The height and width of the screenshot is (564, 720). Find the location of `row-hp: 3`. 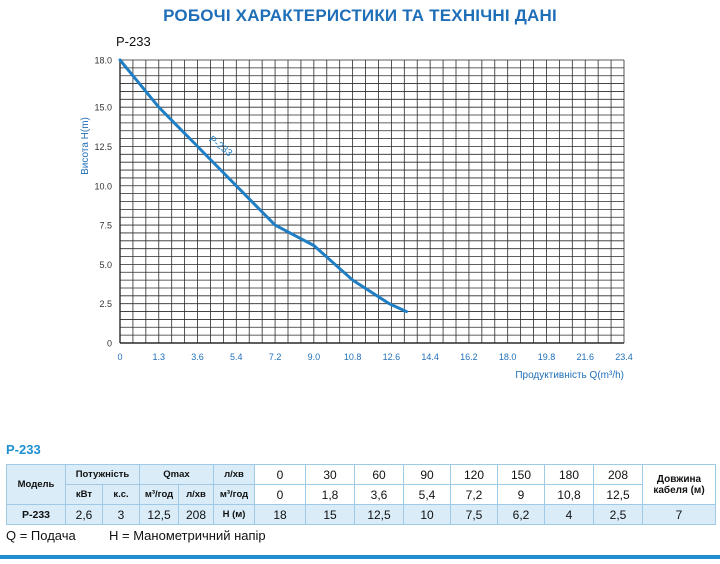

row-hp: 3 is located at coordinates (121, 514).